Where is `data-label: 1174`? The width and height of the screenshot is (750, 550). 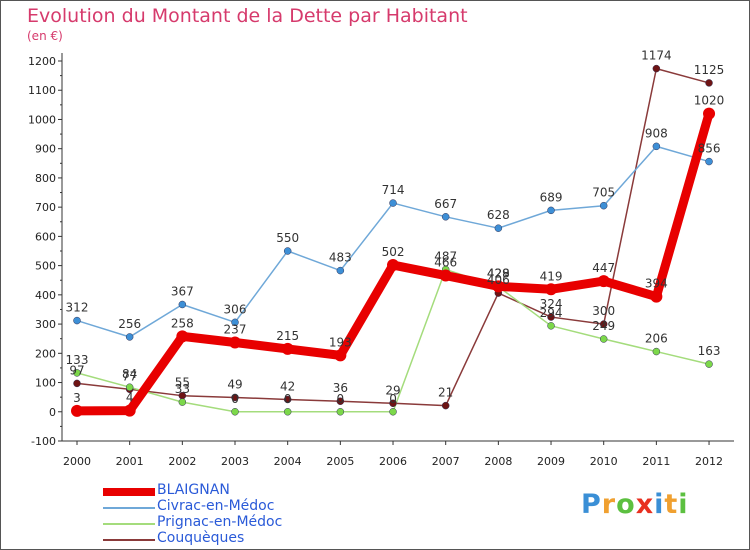
data-label: 1174 is located at coordinates (656, 56).